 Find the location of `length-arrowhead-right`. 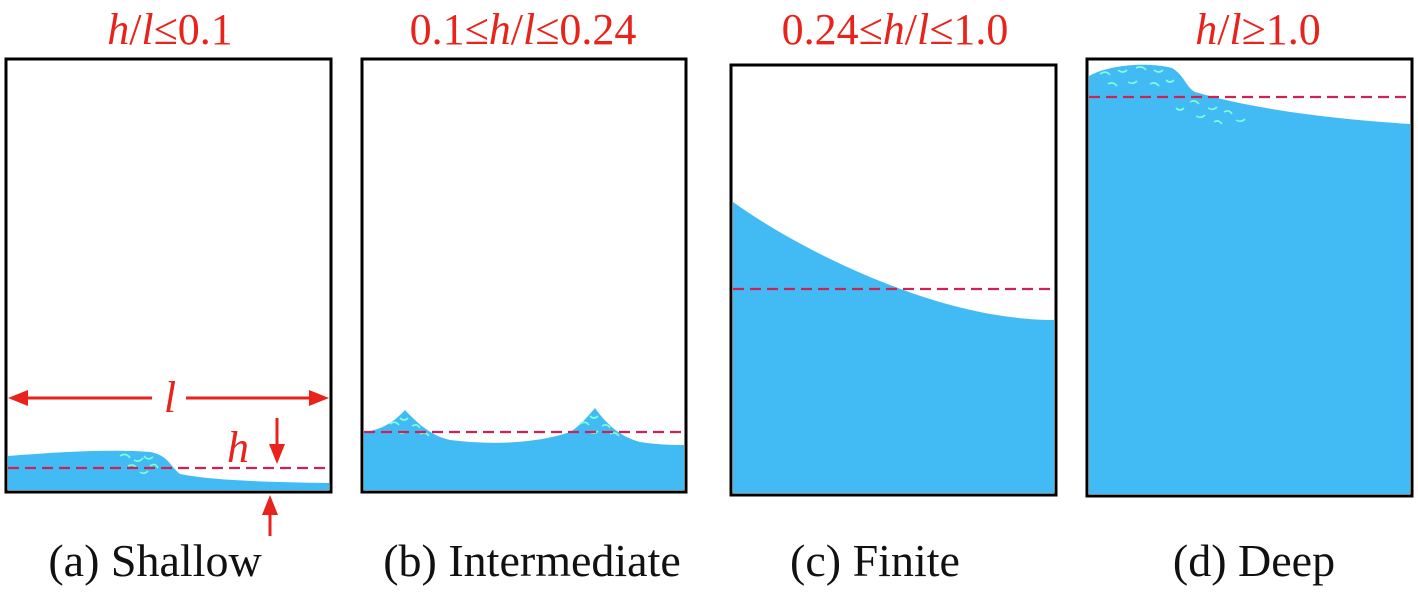

length-arrowhead-right is located at coordinates (319, 398).